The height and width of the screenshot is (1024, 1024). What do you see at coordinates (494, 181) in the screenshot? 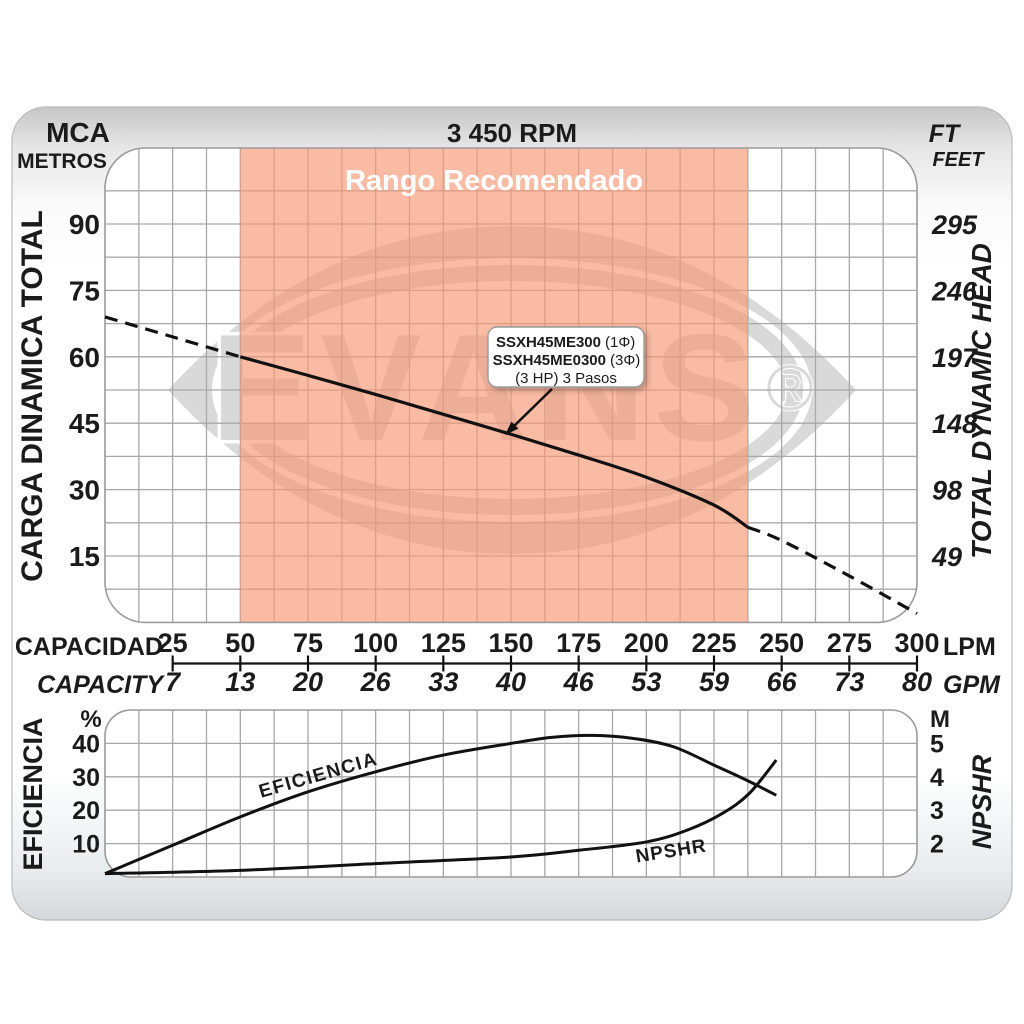
I see `recommended-range-label: Rango Recomendado` at bounding box center [494, 181].